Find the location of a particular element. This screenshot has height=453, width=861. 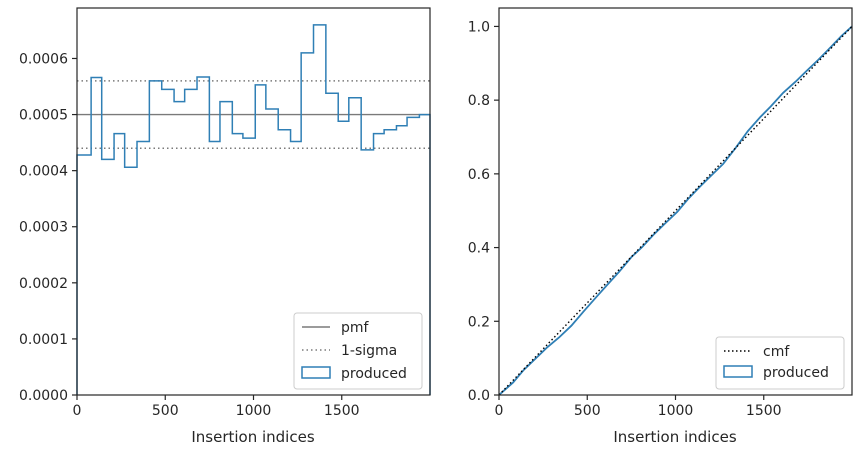

legend-produced-label: produced is located at coordinates (374, 374).